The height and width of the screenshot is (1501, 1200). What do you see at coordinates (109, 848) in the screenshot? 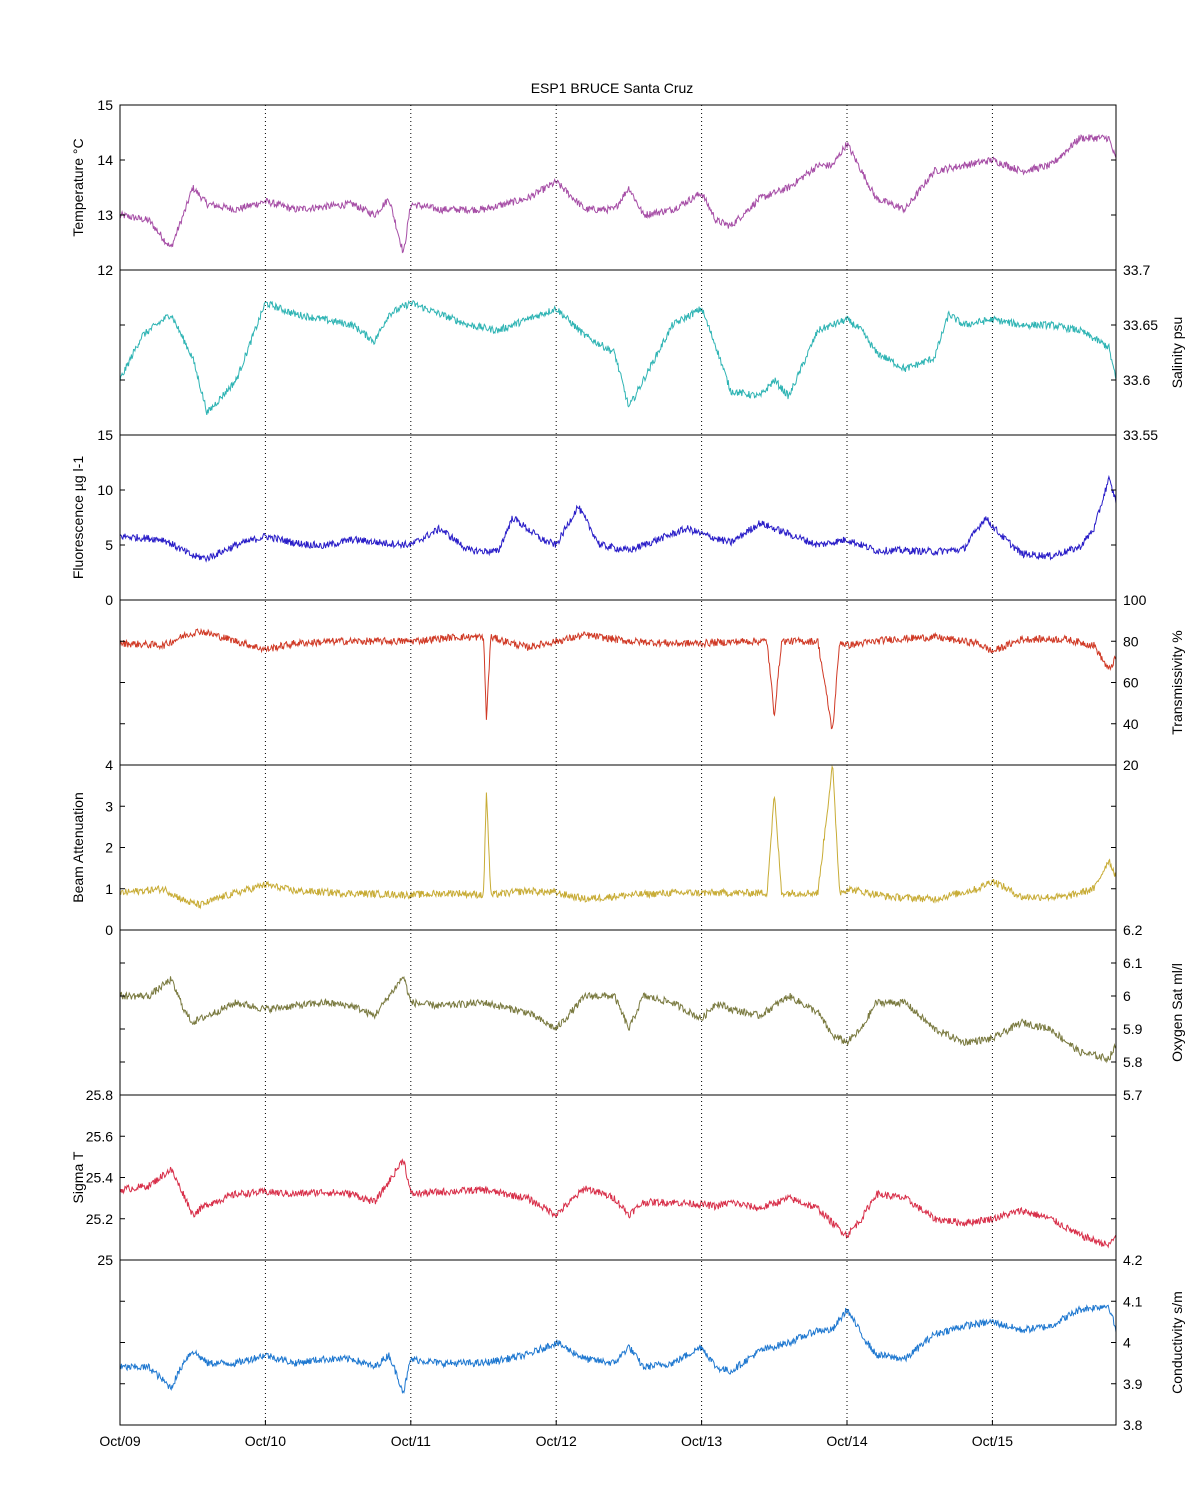
I see `y-tick-label: 2` at bounding box center [109, 848].